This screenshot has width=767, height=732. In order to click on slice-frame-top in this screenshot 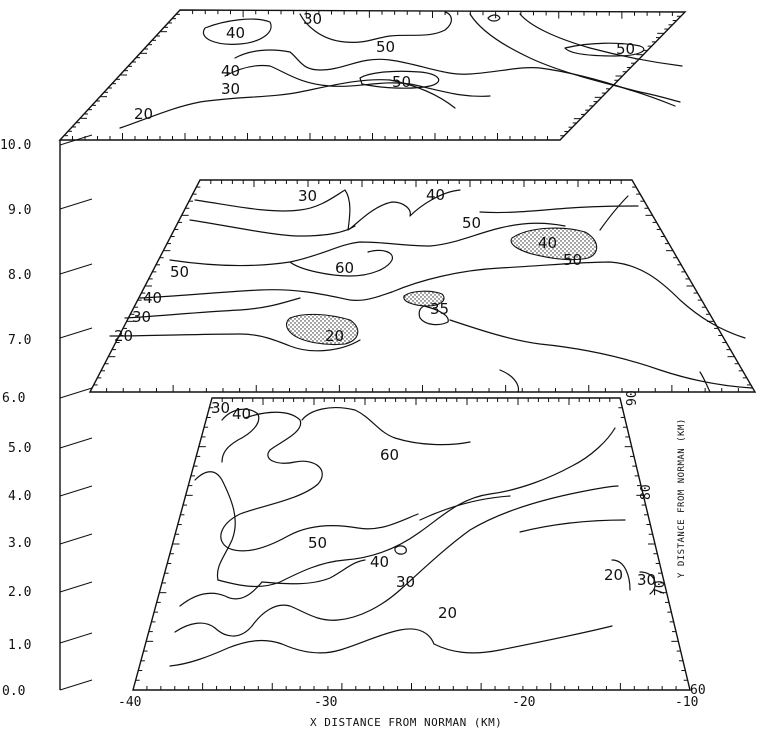, I will do `click(372, 75)`.